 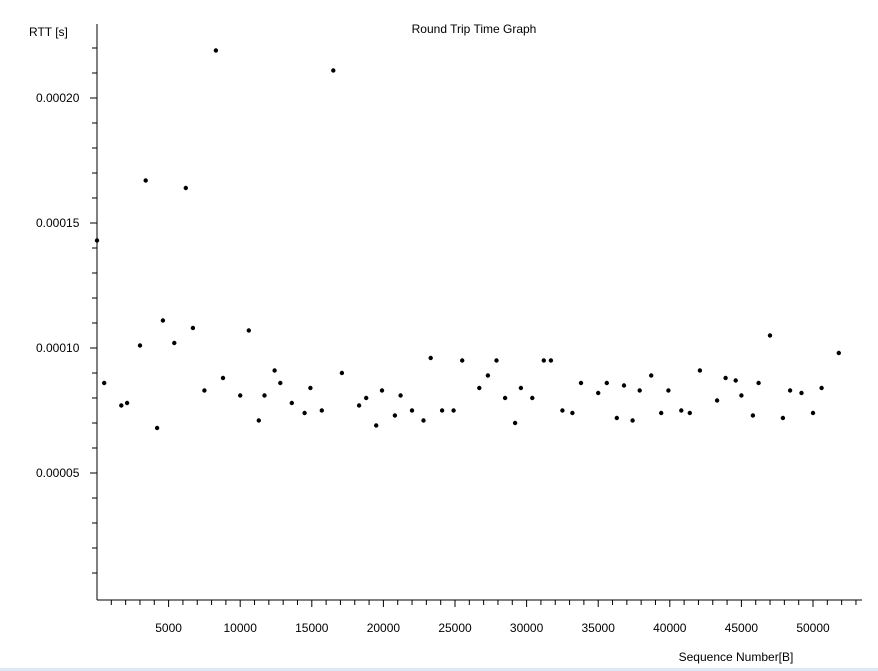 I want to click on y-tick-label: 0.00005, so click(x=58, y=473).